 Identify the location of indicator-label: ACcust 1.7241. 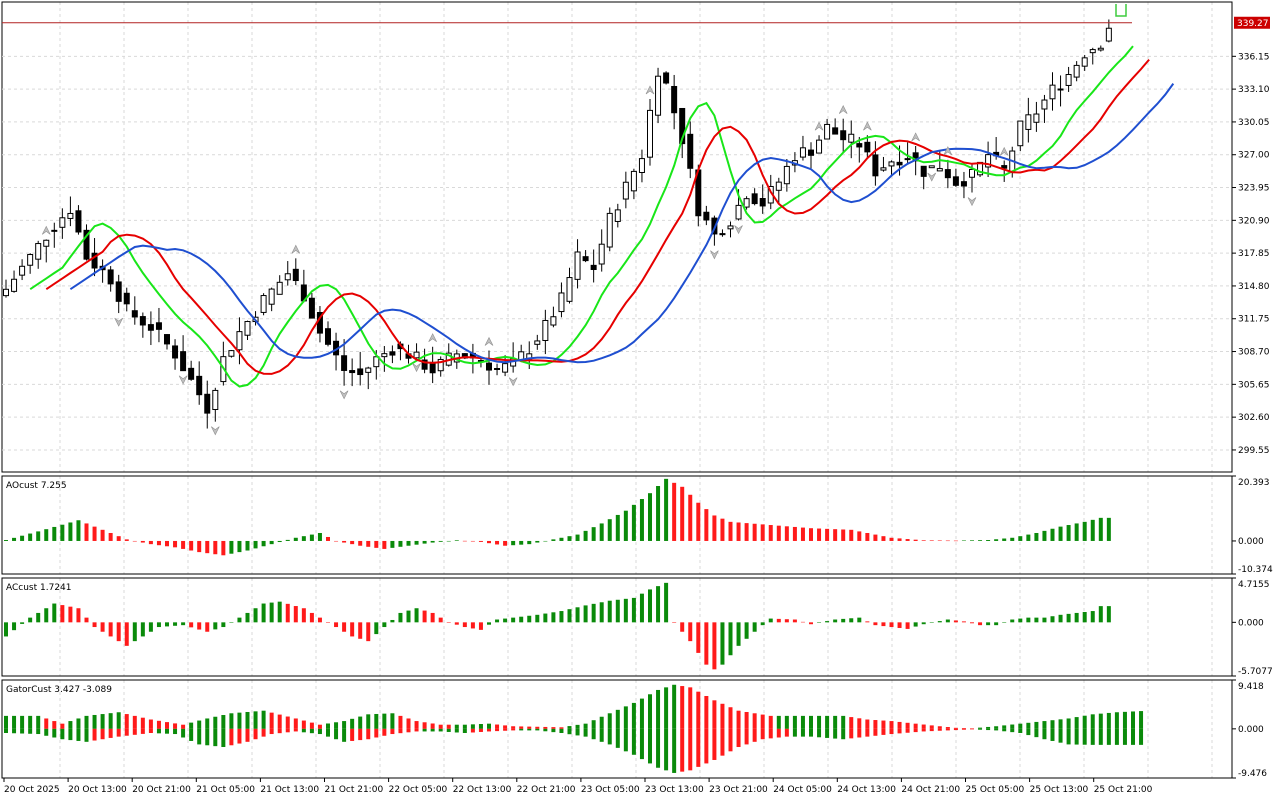
(39, 588).